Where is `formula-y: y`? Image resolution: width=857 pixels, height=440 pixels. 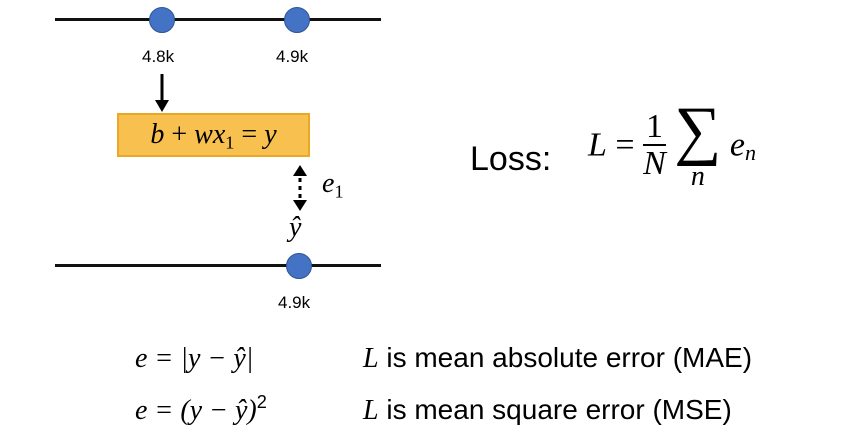 formula-y: y is located at coordinates (270, 134).